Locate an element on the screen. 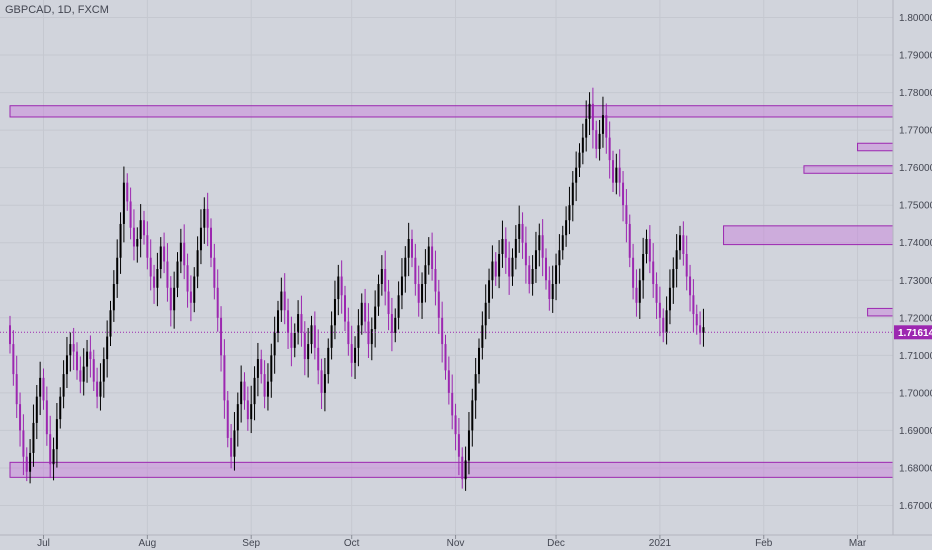  y-tick-label: 1.75000 is located at coordinates (915, 206).